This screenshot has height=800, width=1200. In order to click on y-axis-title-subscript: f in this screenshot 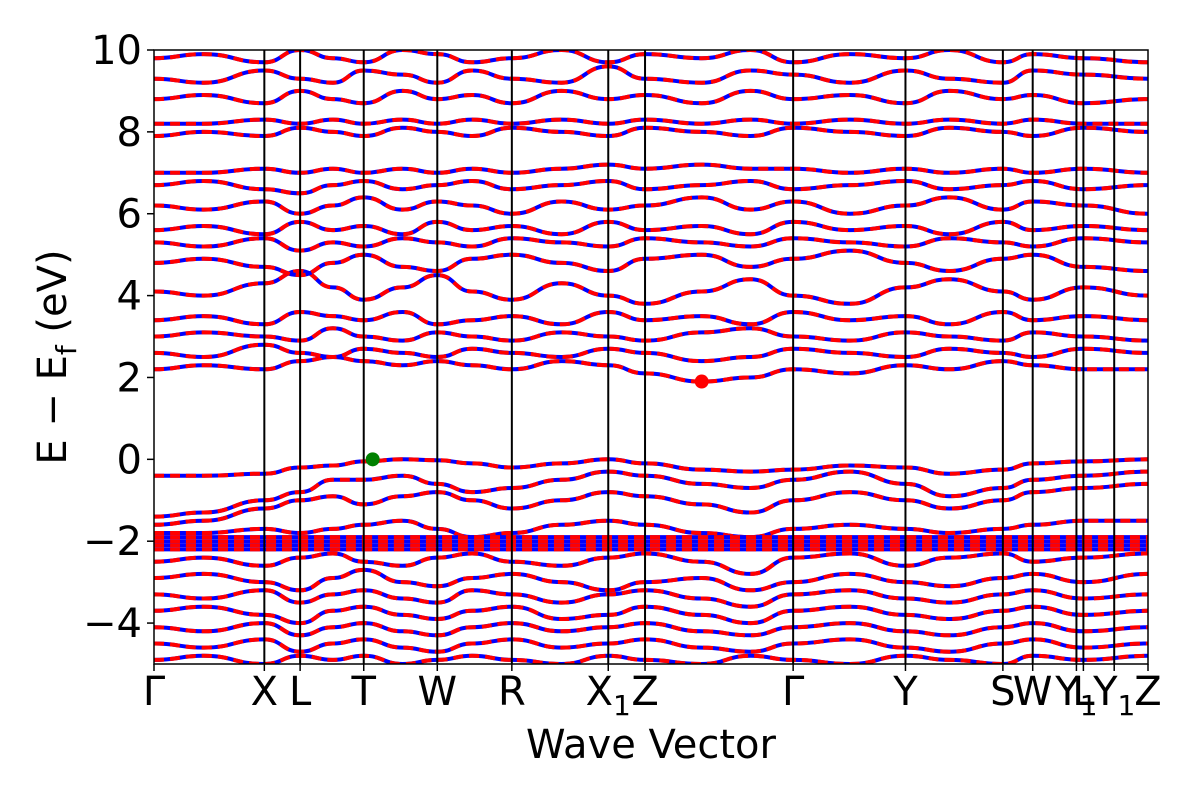, I will do `click(66, 349)`.